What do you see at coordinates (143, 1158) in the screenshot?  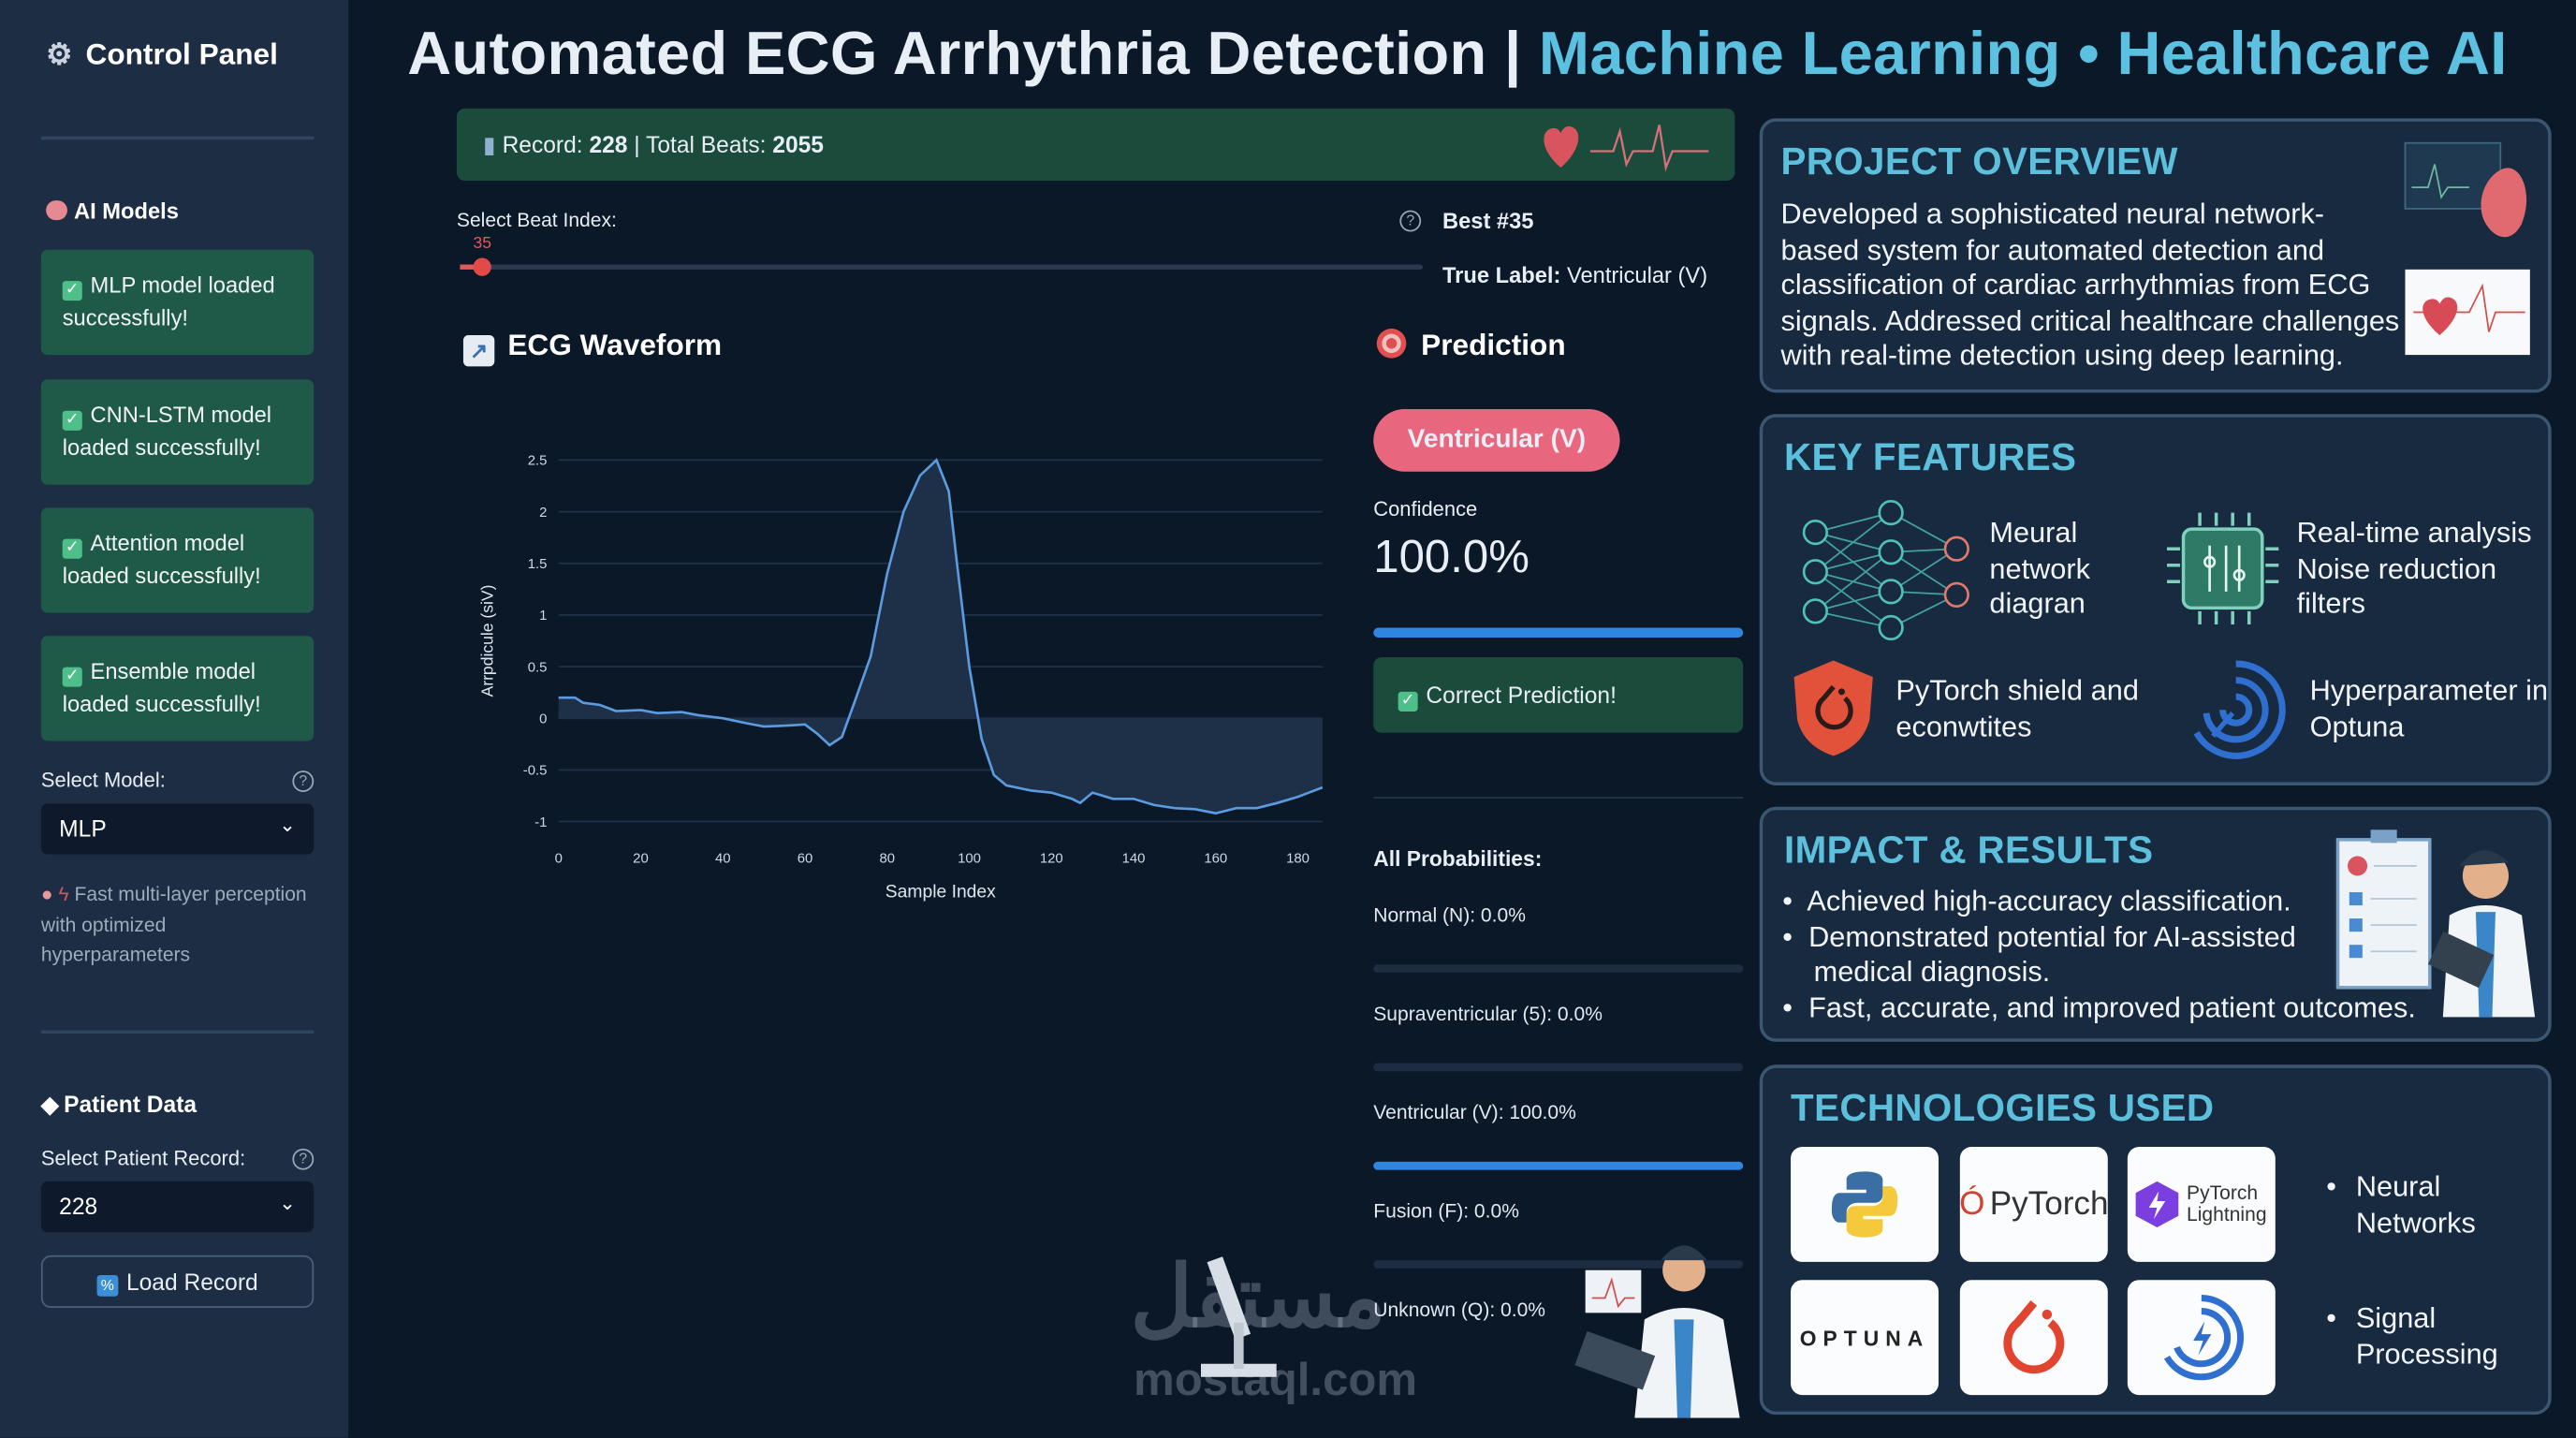 I see `select-record-label: Select Patient Record:` at bounding box center [143, 1158].